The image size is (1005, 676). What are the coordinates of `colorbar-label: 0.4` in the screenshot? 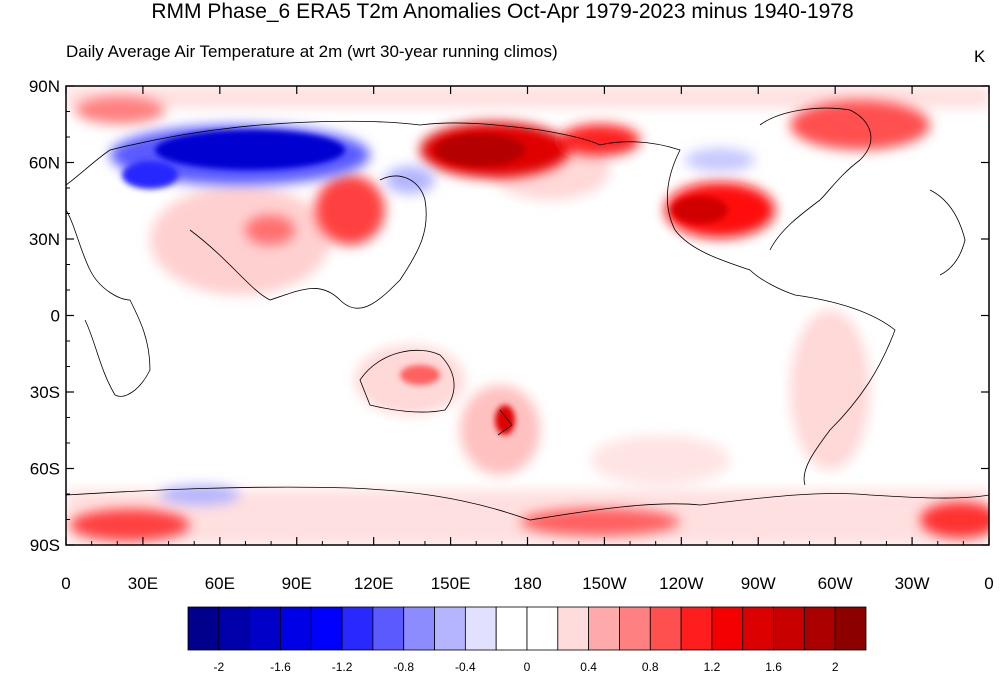 It's located at (588, 667).